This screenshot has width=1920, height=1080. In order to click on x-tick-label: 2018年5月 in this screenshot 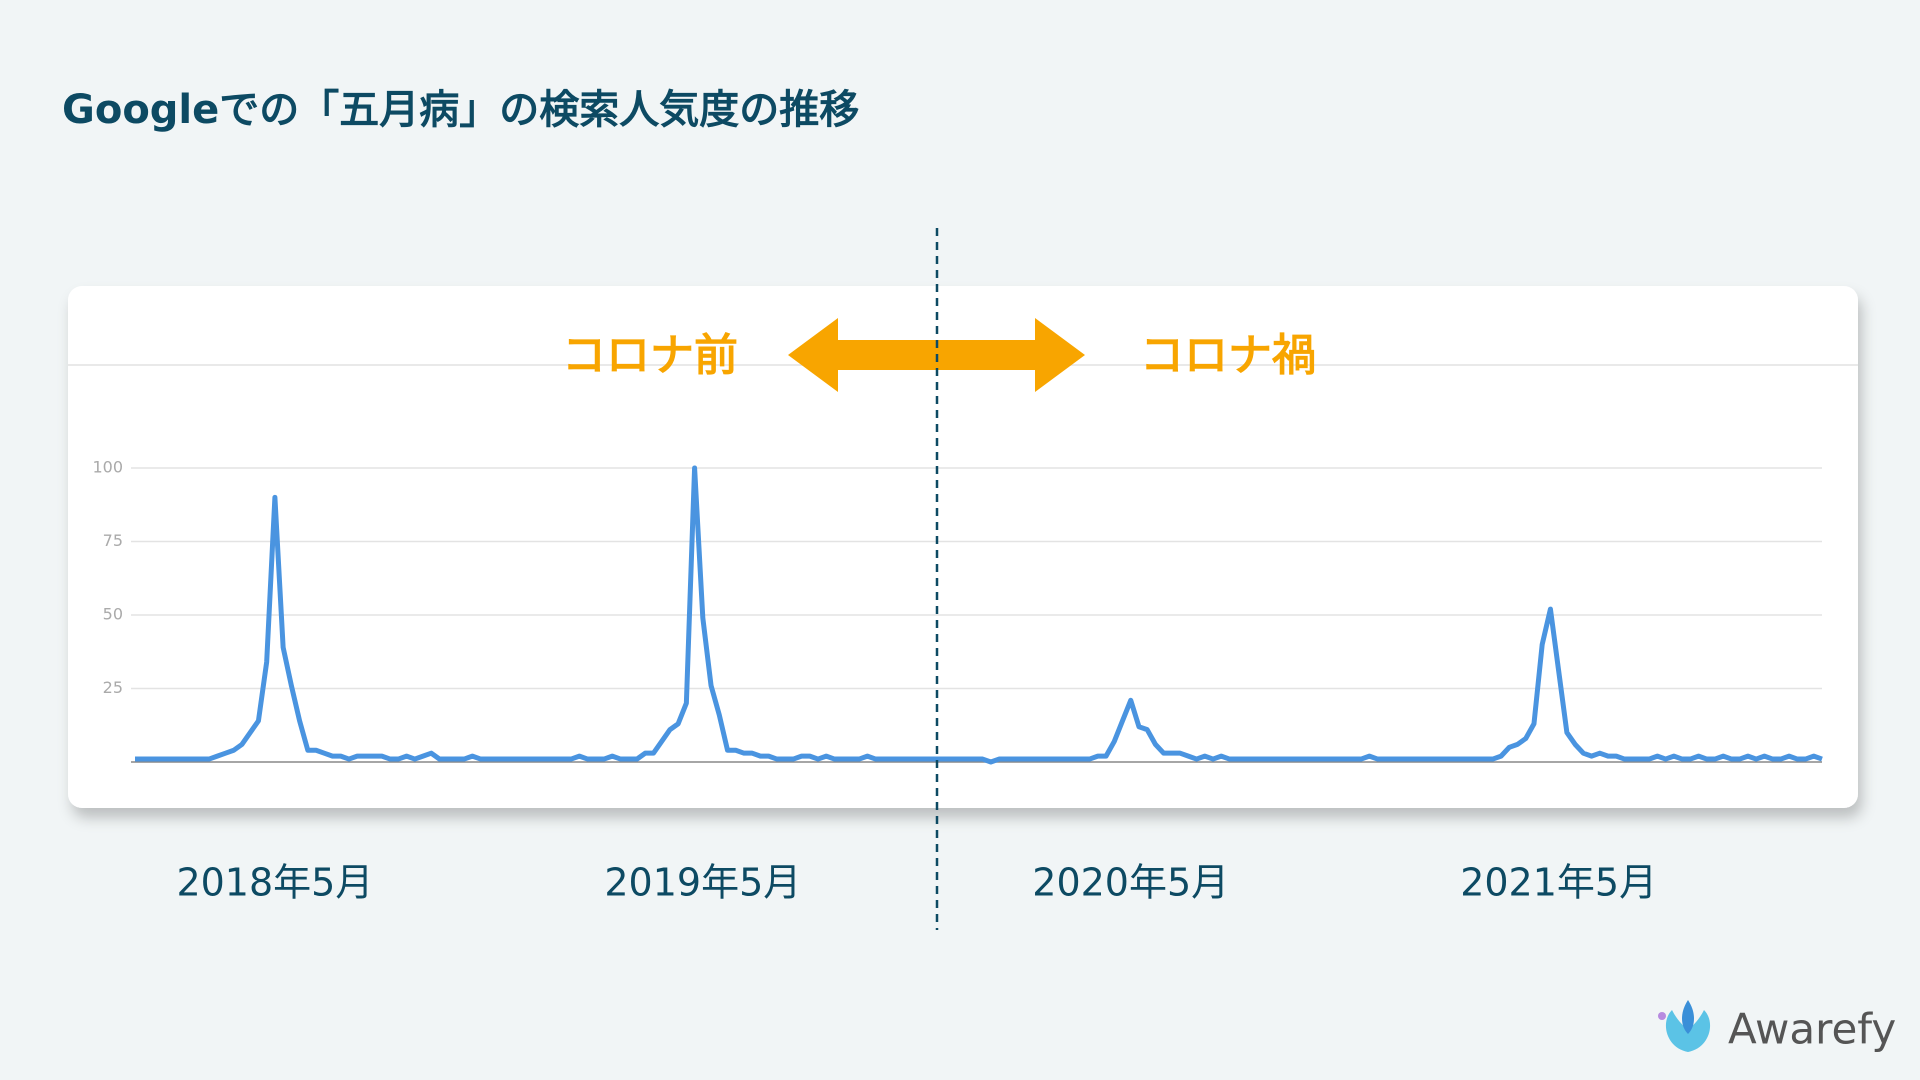, I will do `click(274, 883)`.